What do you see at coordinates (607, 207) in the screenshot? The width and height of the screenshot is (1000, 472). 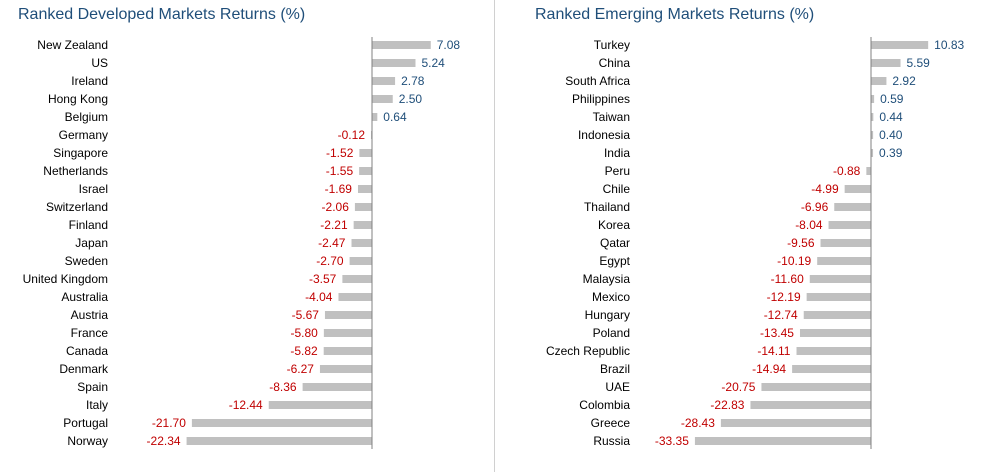 I see `em-category-label-thailand: Thailand` at bounding box center [607, 207].